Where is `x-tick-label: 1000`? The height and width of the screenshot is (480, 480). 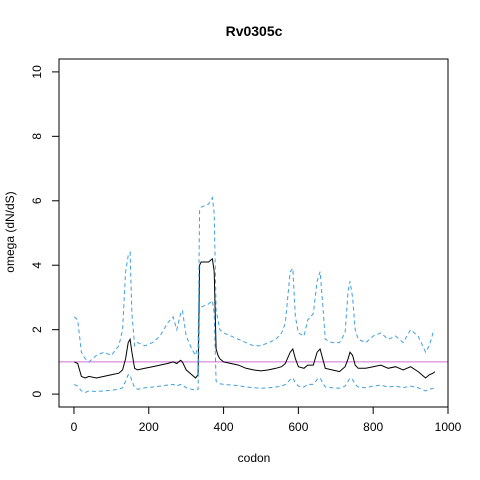
x-tick-label: 1000 is located at coordinates (448, 427).